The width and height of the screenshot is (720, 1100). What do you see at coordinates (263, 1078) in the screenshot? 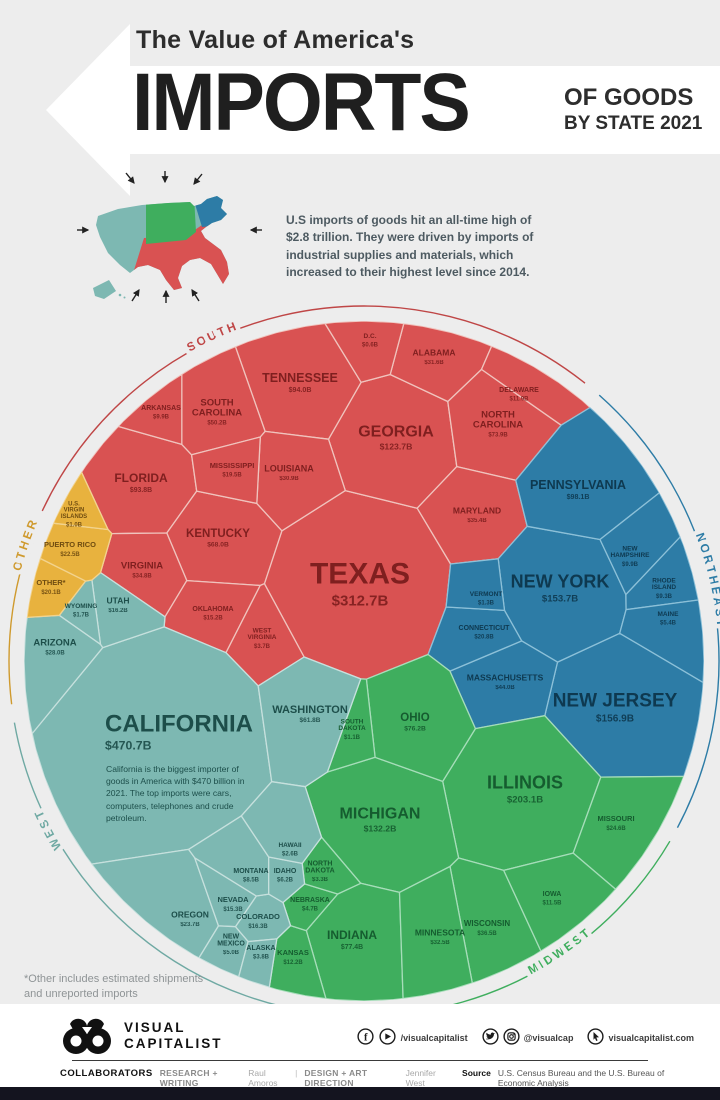
I see `research-name: Raul Amoros` at bounding box center [263, 1078].